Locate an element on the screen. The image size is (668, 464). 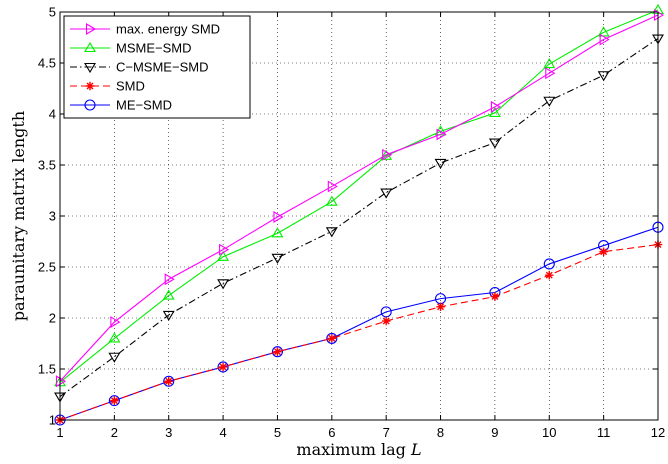
x-tick-label: 5 is located at coordinates (277, 432).